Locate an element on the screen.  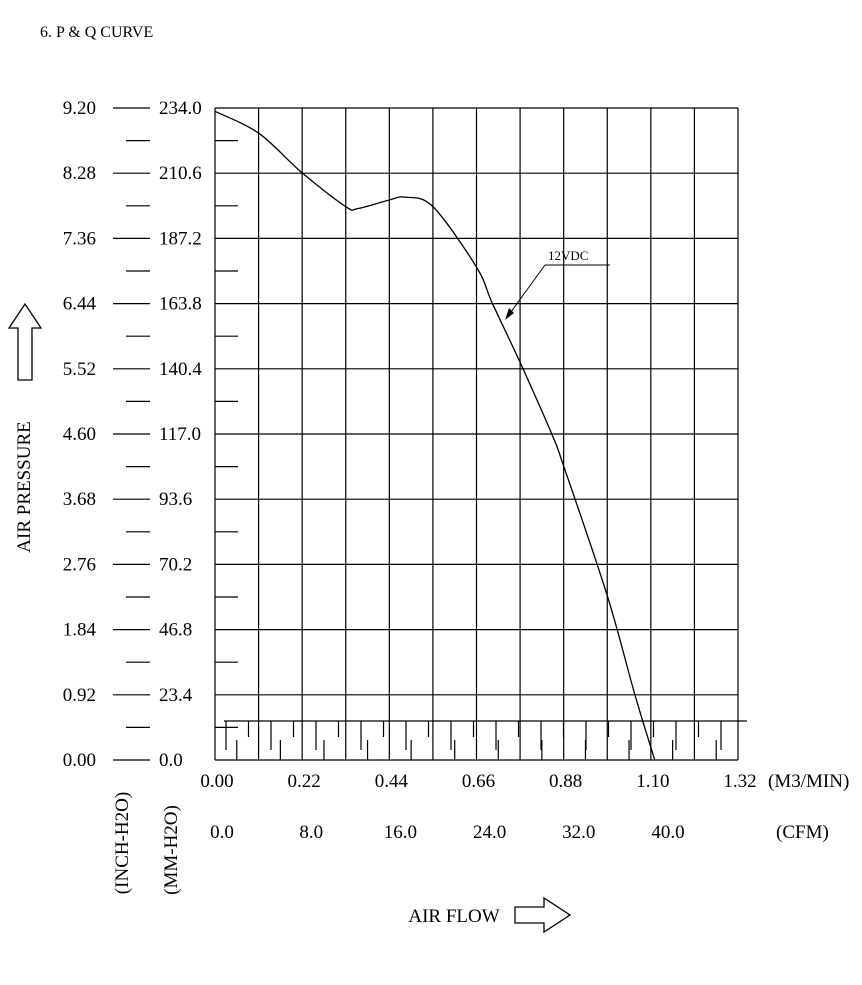
cfm-tick-label: 40.0 is located at coordinates (667, 832).